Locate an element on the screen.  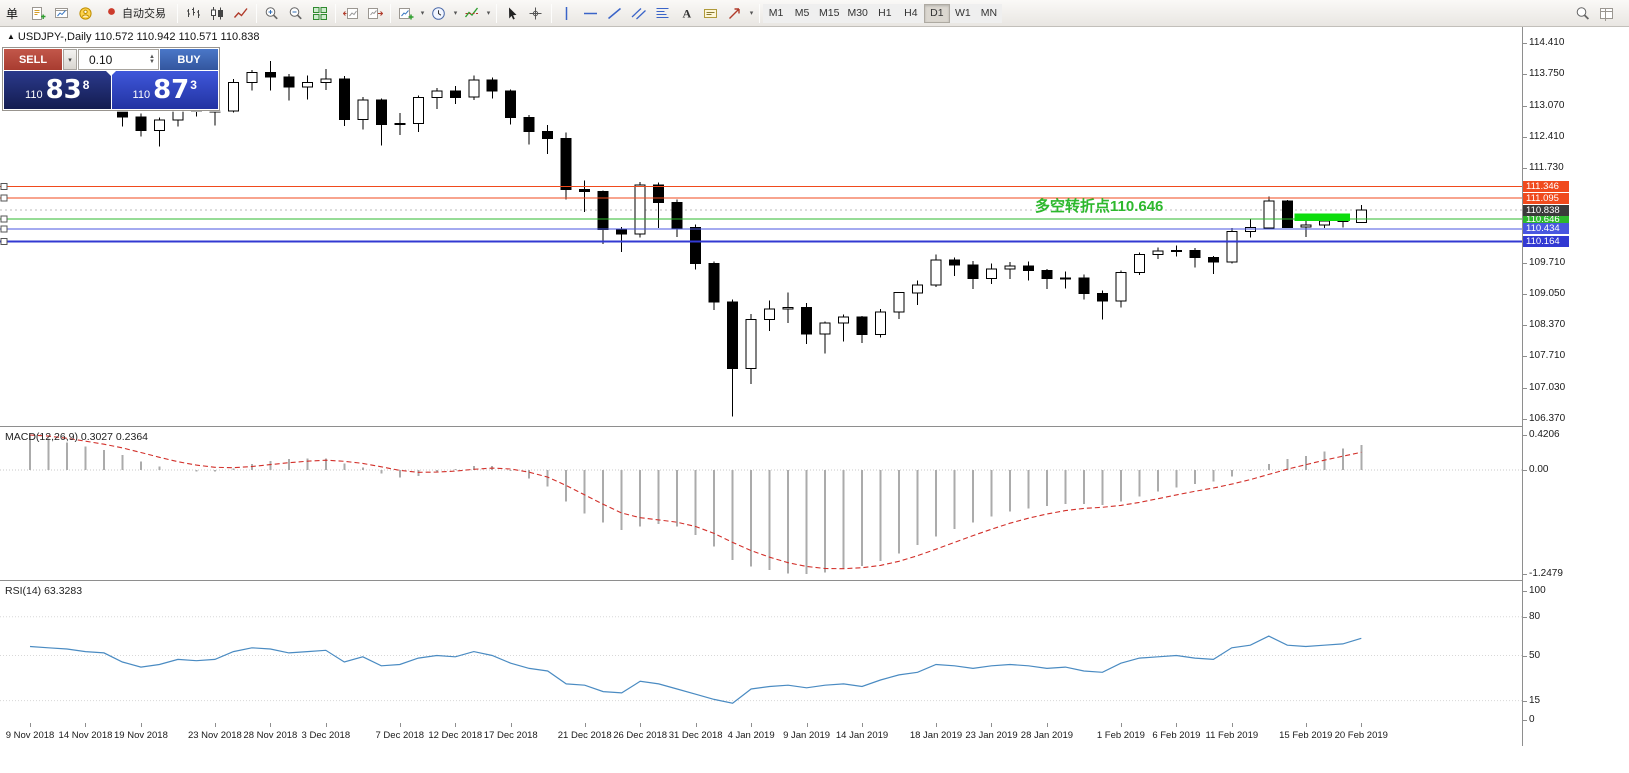
chart-shift-button is located at coordinates (351, 13).